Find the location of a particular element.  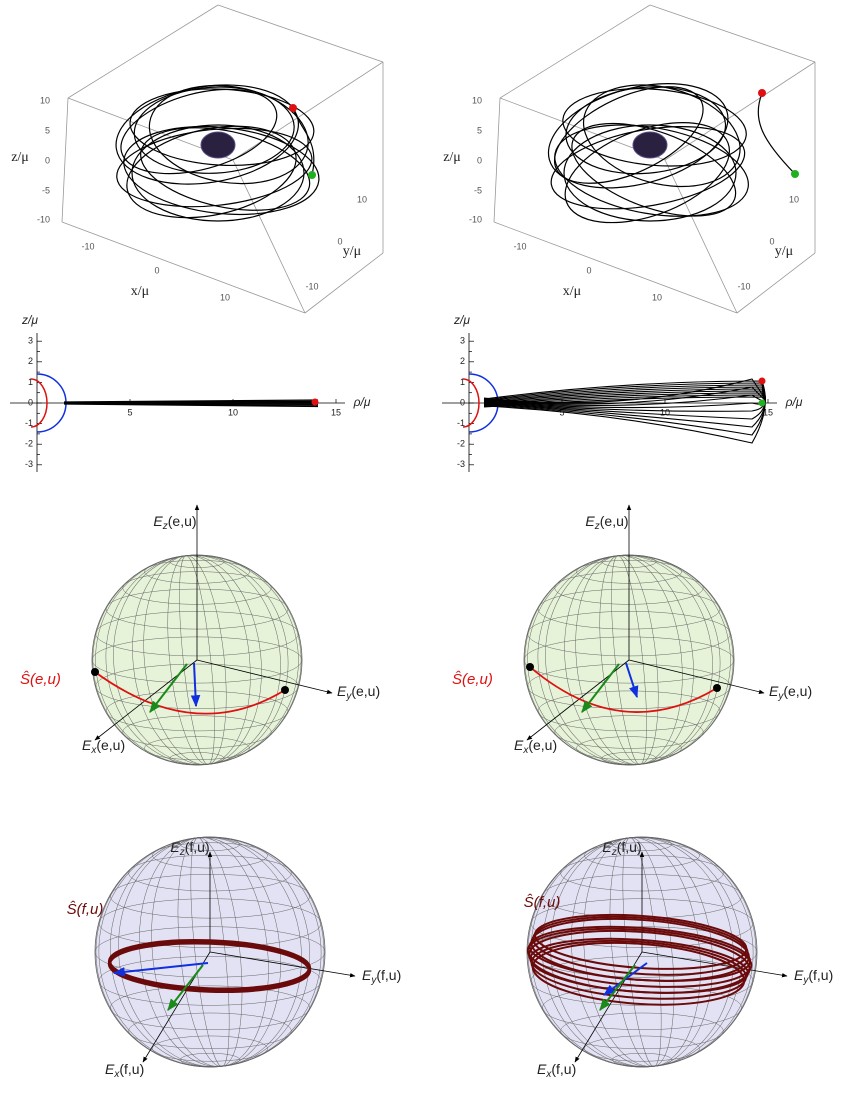

axis-label: Ez(e,u) is located at coordinates (174, 522).